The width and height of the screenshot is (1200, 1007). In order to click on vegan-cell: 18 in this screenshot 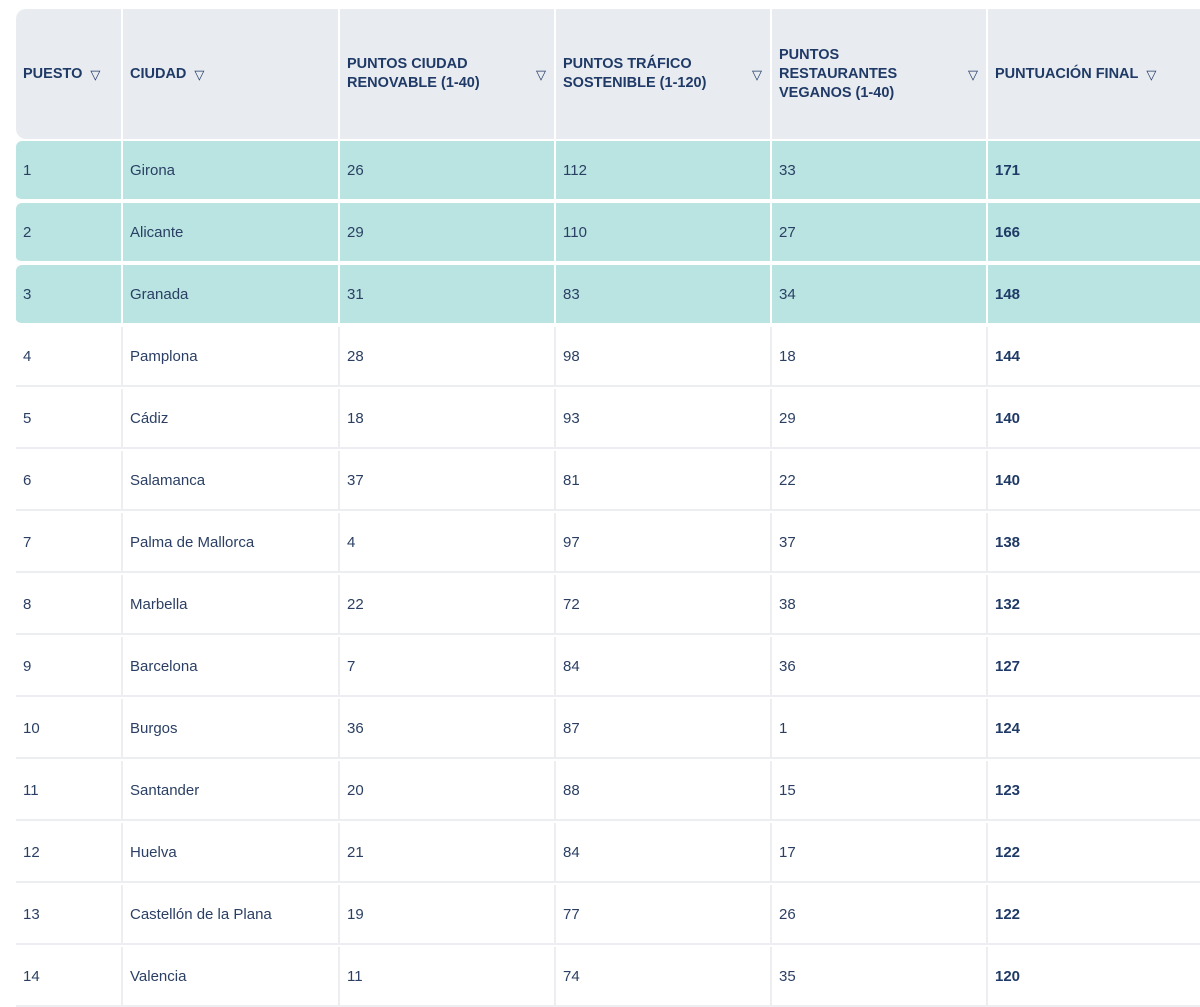, I will do `click(878, 356)`.